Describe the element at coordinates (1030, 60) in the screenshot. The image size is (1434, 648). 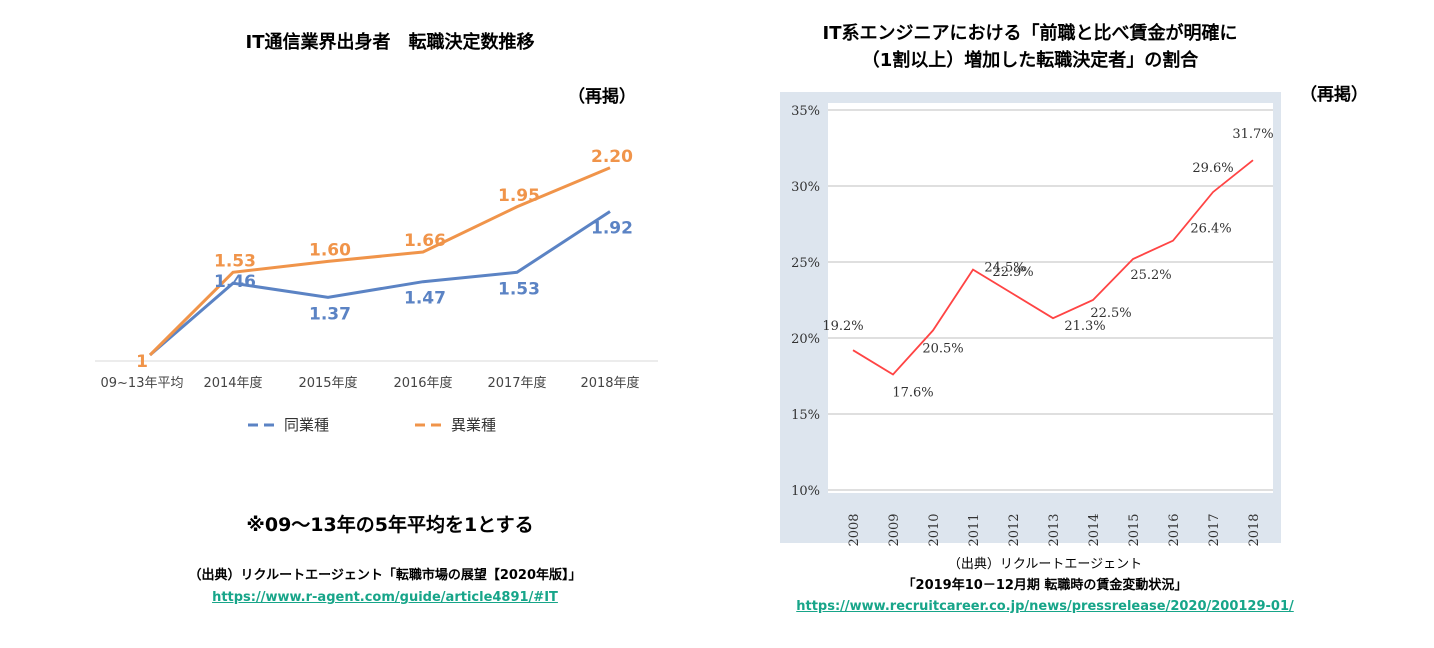
I see `right-title-line2: （1割以上）増加した転職決定者」の割合` at that location.